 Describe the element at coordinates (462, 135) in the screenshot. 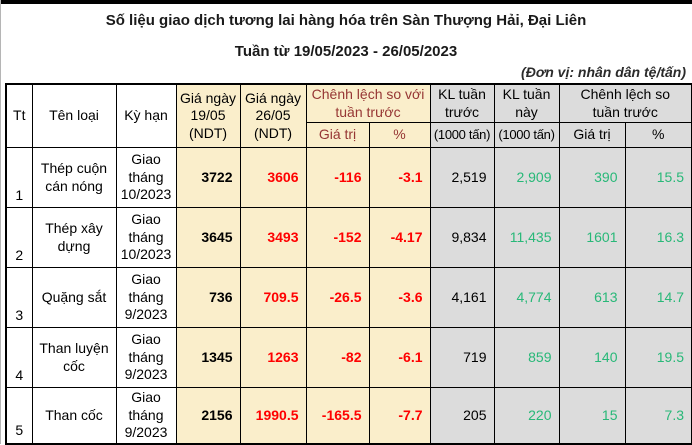

I see `col-header-vol-prev-unit: (1000 tấn)` at that location.